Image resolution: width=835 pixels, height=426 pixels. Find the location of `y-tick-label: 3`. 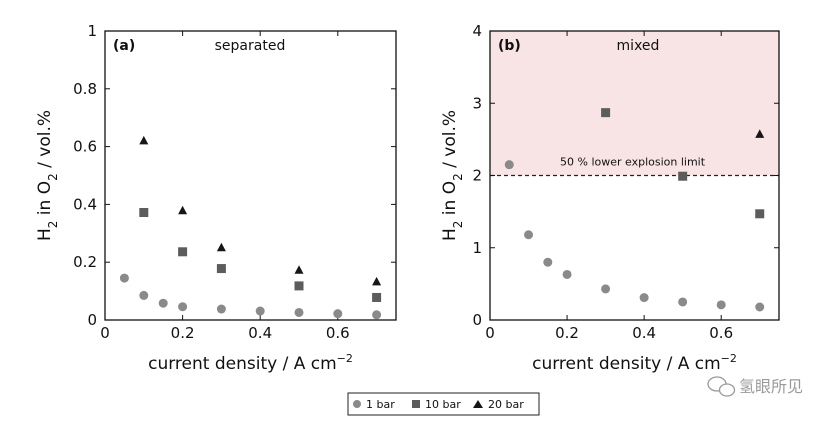

y-tick-label: 3 is located at coordinates (477, 103).